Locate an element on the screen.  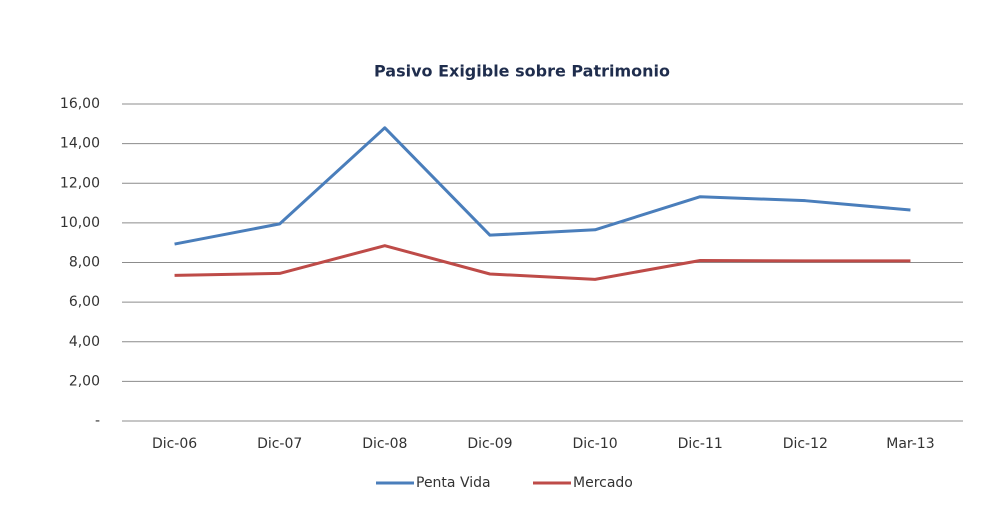
legend-label: Mercado is located at coordinates (603, 483).